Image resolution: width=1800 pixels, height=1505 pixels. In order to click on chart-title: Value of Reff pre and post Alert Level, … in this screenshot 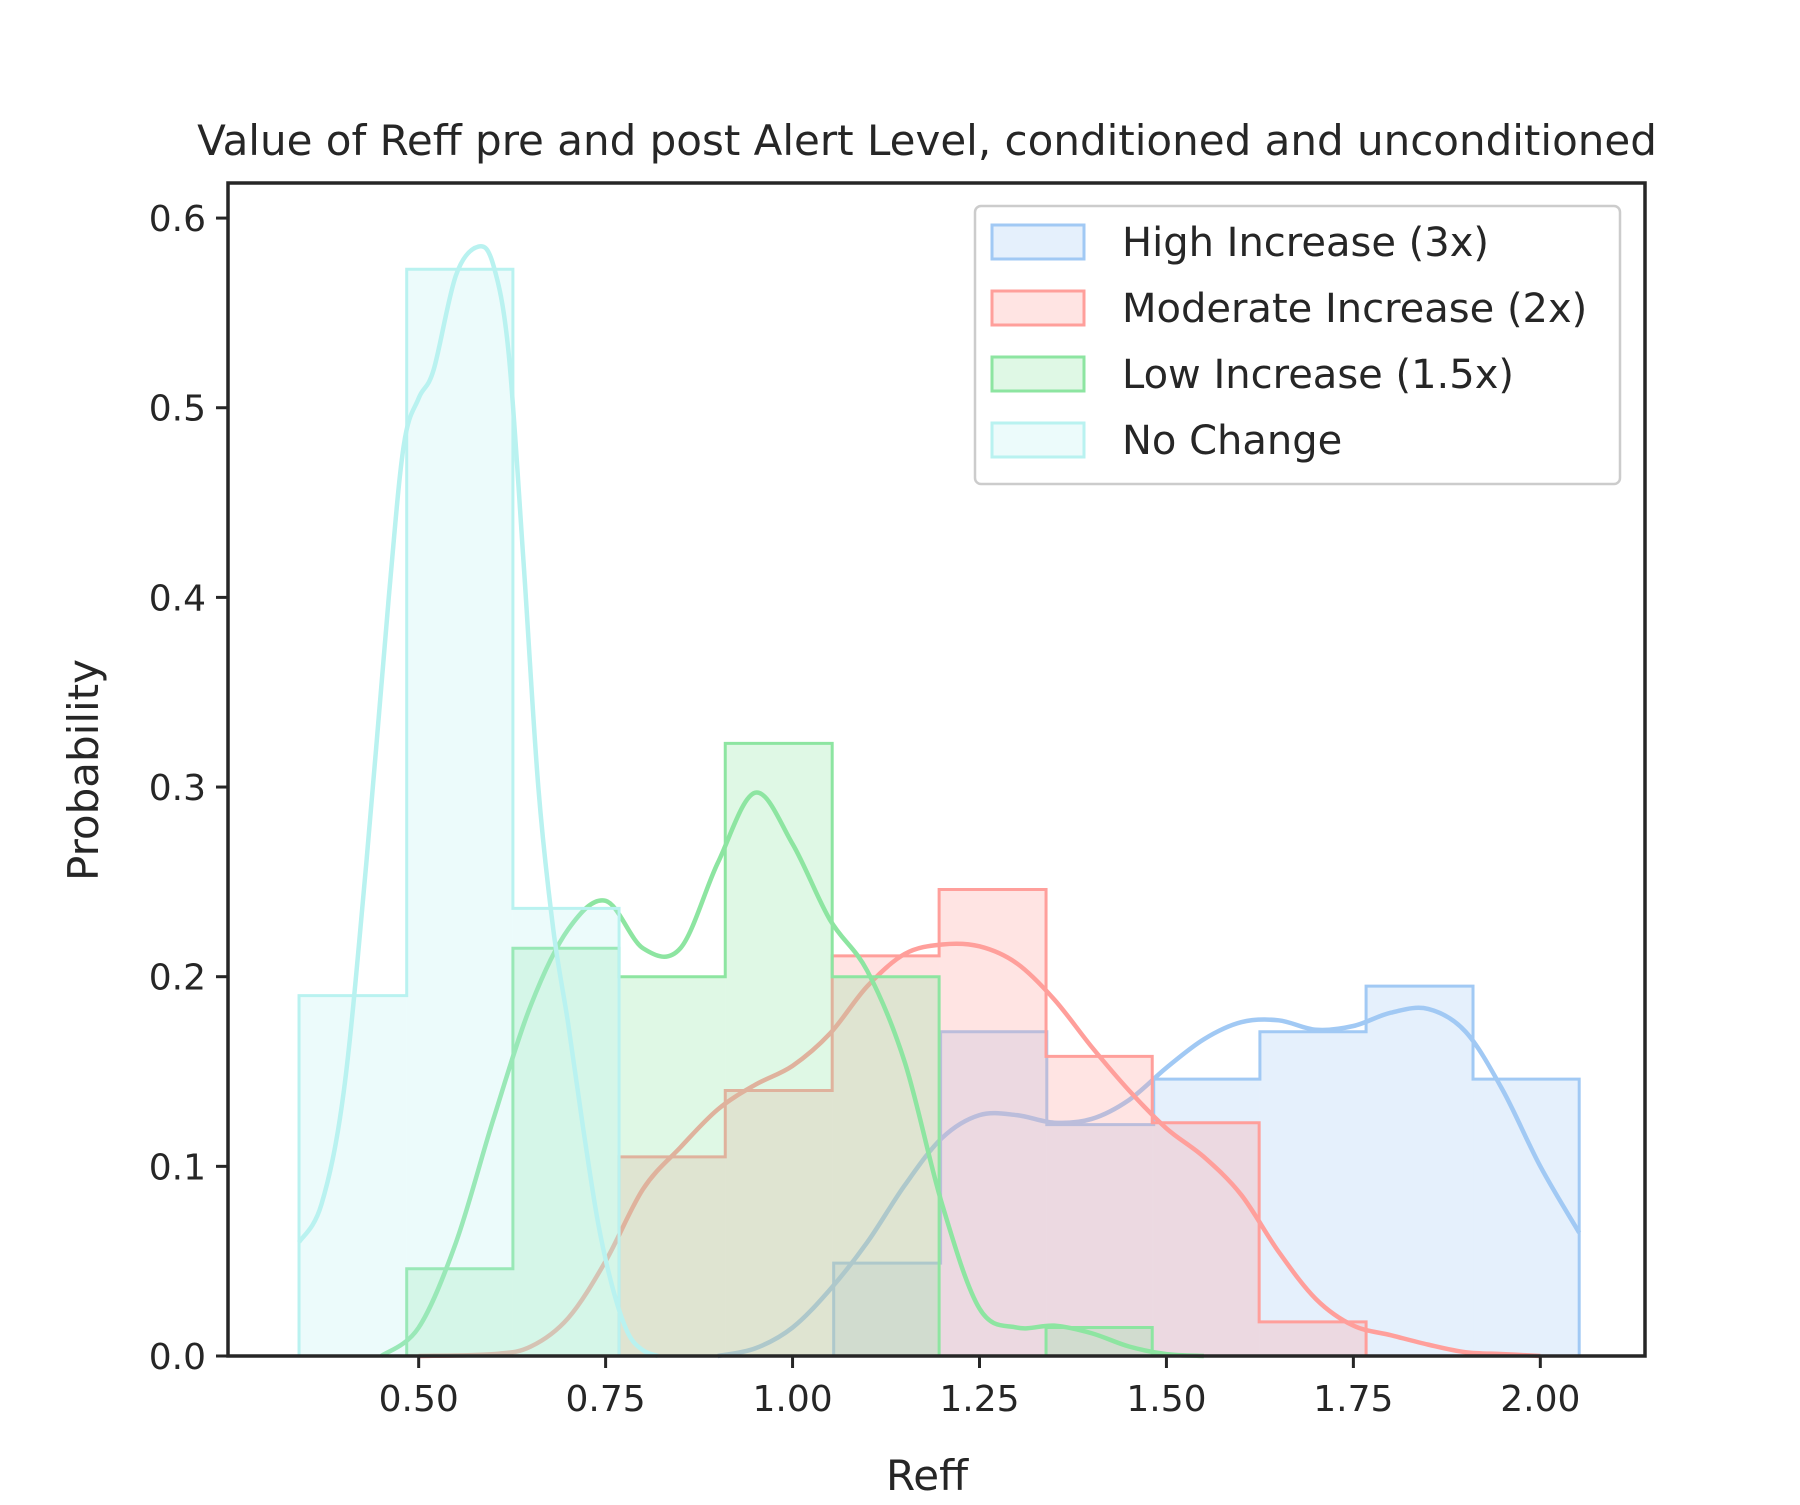, I will do `click(927, 140)`.